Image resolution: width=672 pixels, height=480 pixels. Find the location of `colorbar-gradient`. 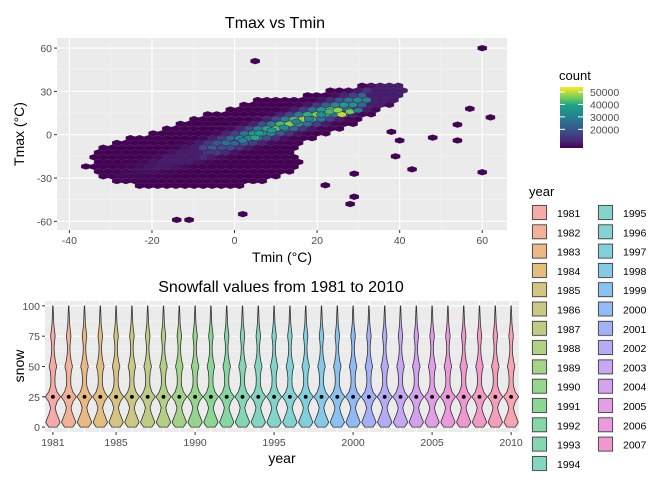

colorbar-gradient is located at coordinates (571, 117).